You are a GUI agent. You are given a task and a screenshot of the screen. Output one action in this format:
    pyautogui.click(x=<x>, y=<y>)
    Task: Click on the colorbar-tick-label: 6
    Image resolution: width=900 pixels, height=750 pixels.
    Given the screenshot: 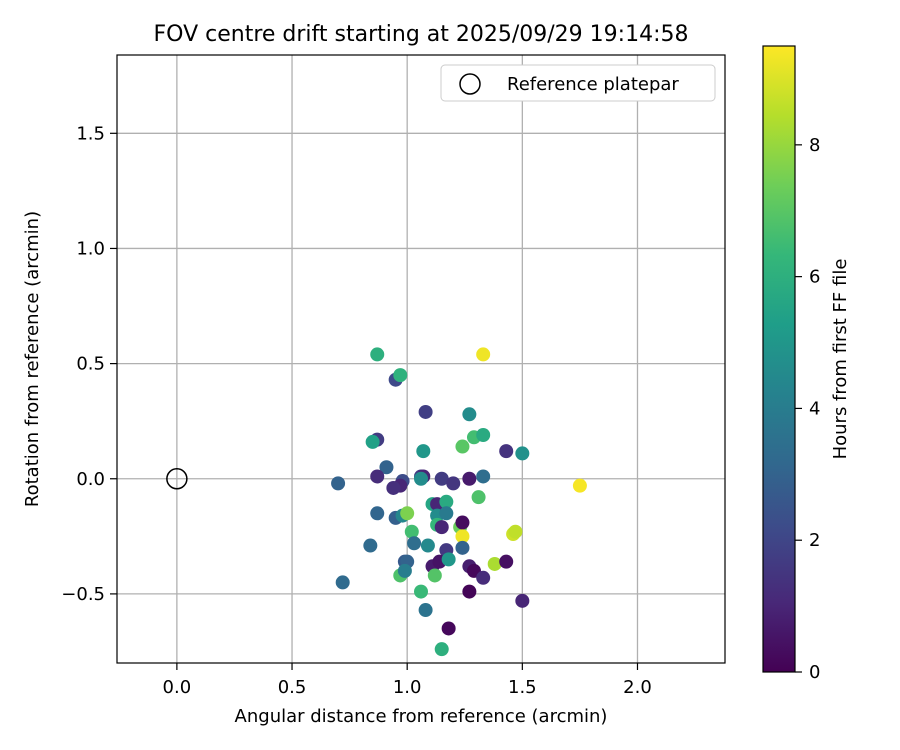 What is the action you would take?
    pyautogui.click(x=814, y=277)
    